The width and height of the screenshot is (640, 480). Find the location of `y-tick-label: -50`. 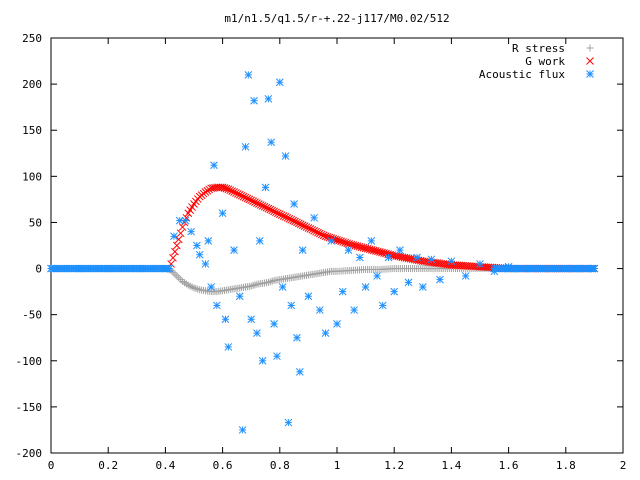

y-tick-label: -50 is located at coordinates (32, 315).